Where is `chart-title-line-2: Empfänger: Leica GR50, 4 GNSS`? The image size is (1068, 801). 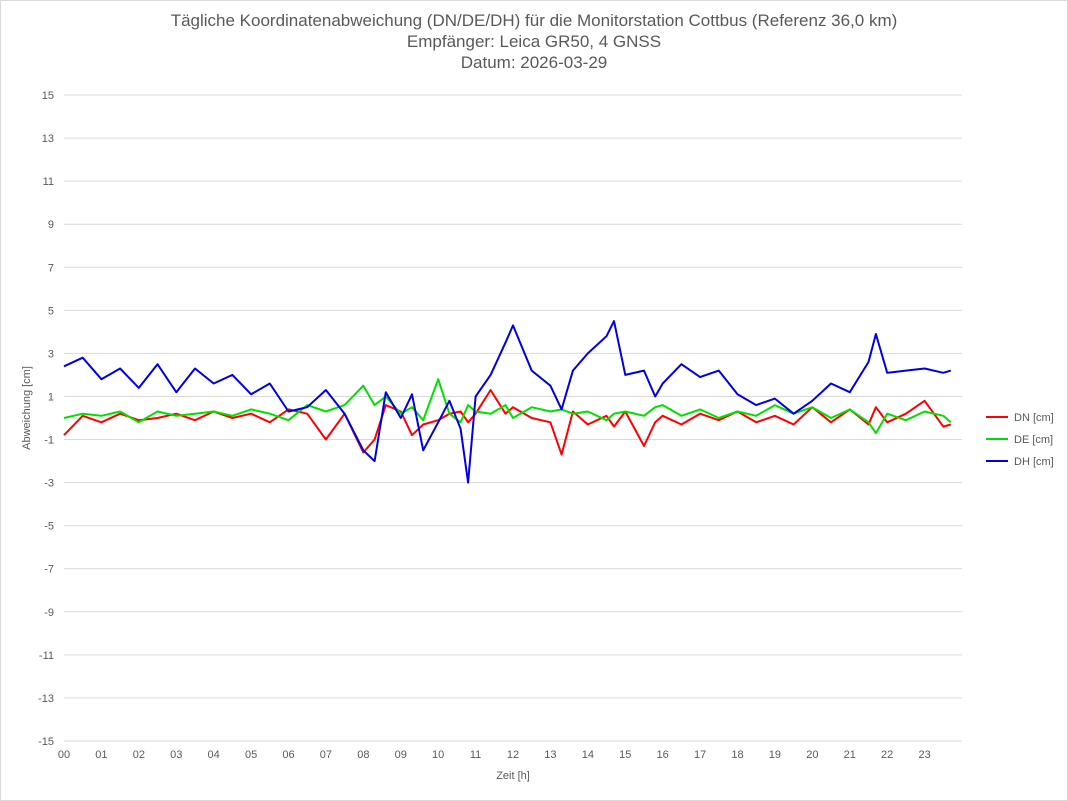
chart-title-line-2: Empfänger: Leica GR50, 4 GNSS is located at coordinates (534, 41).